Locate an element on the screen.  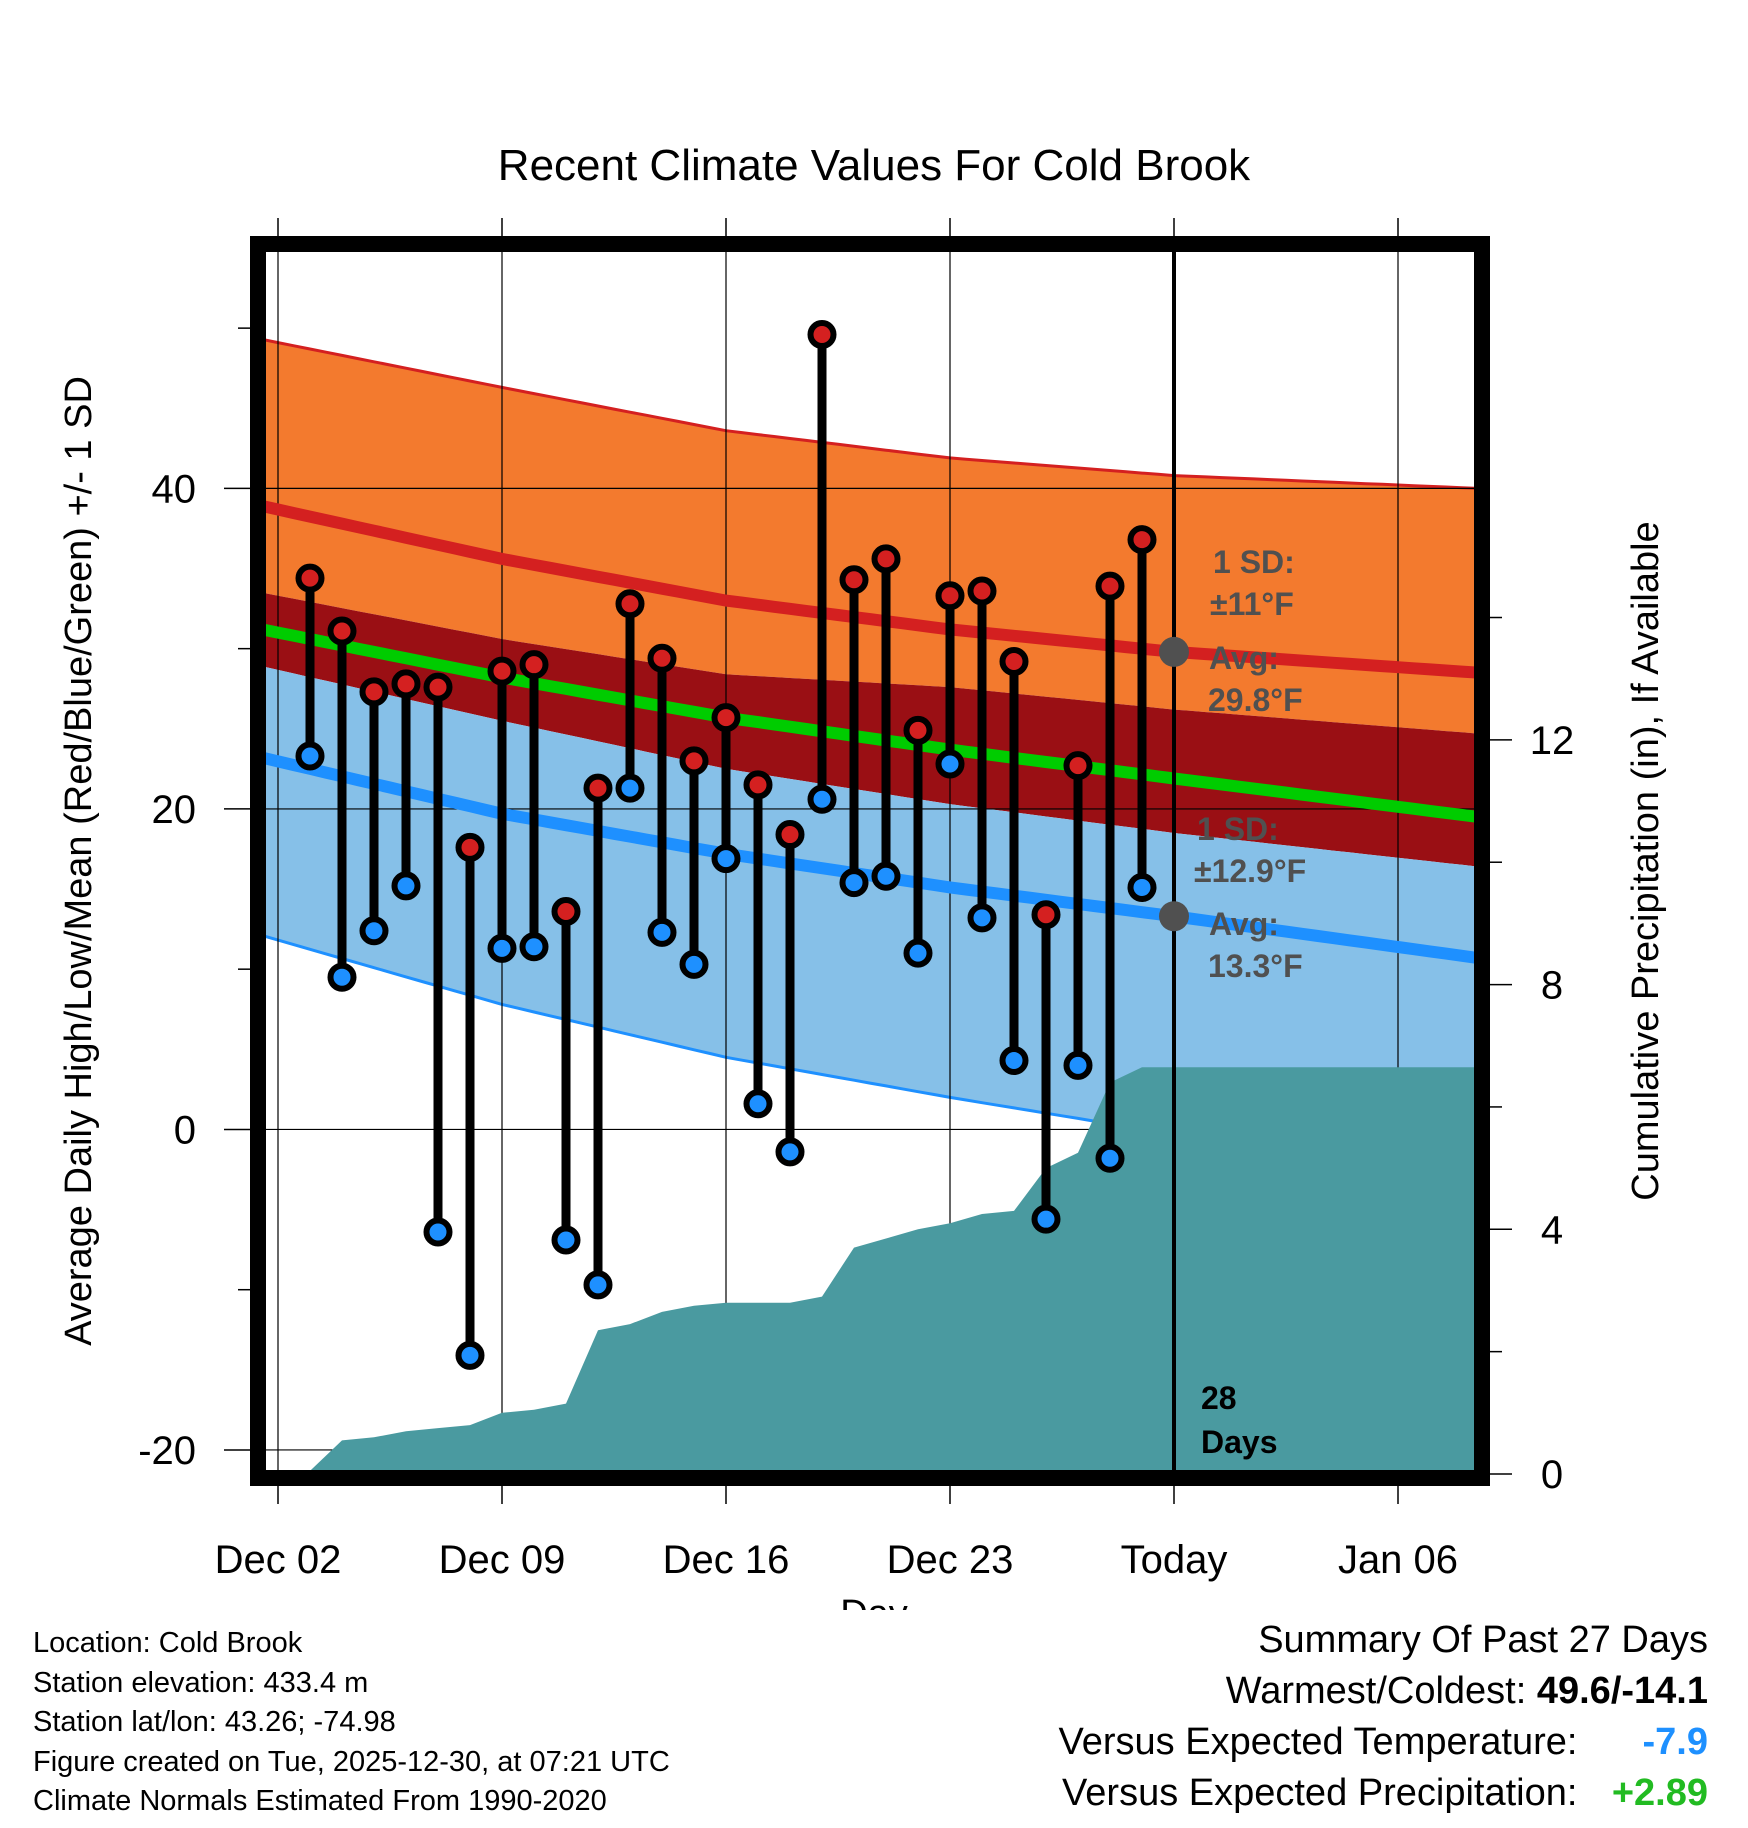
low-avg-value: 13.3°F is located at coordinates (1255, 966).